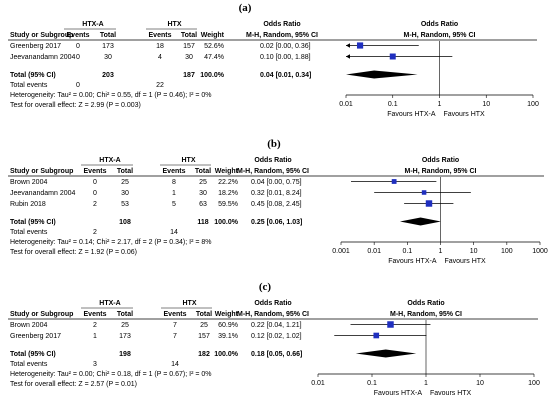 The width and height of the screenshot is (550, 404). Describe the element at coordinates (376, 335) in the screenshot. I see `panel-c-study-square` at that location.